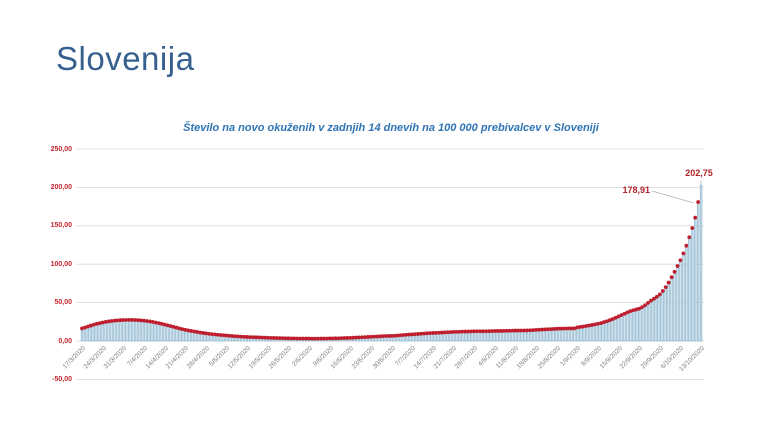 This screenshot has height=432, width=768. I want to click on y-axis-tick-label: -50,00, so click(62, 379).